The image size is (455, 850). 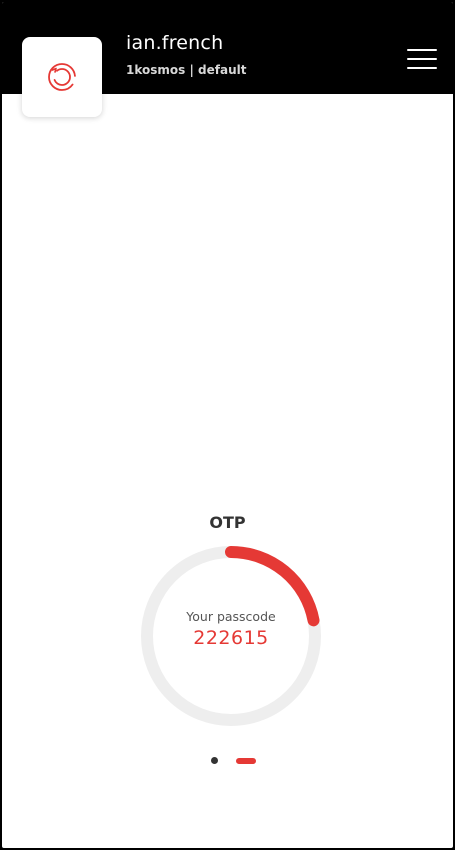 I want to click on refresh-circle-icon, so click(x=62, y=77).